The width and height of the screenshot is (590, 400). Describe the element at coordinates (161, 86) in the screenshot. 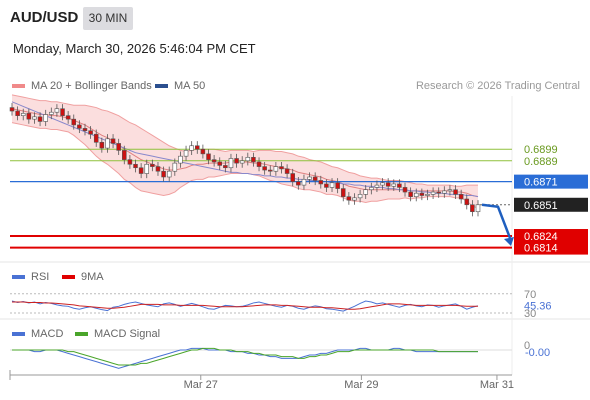

I see `legend-ma50-swatch` at that location.